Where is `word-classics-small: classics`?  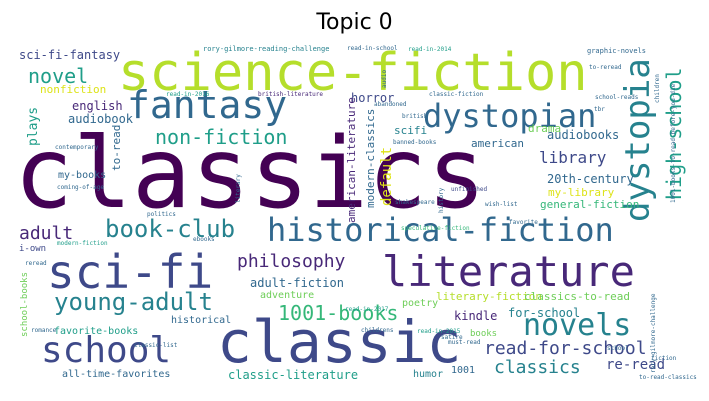
word-classics-small: classics is located at coordinates (537, 367).